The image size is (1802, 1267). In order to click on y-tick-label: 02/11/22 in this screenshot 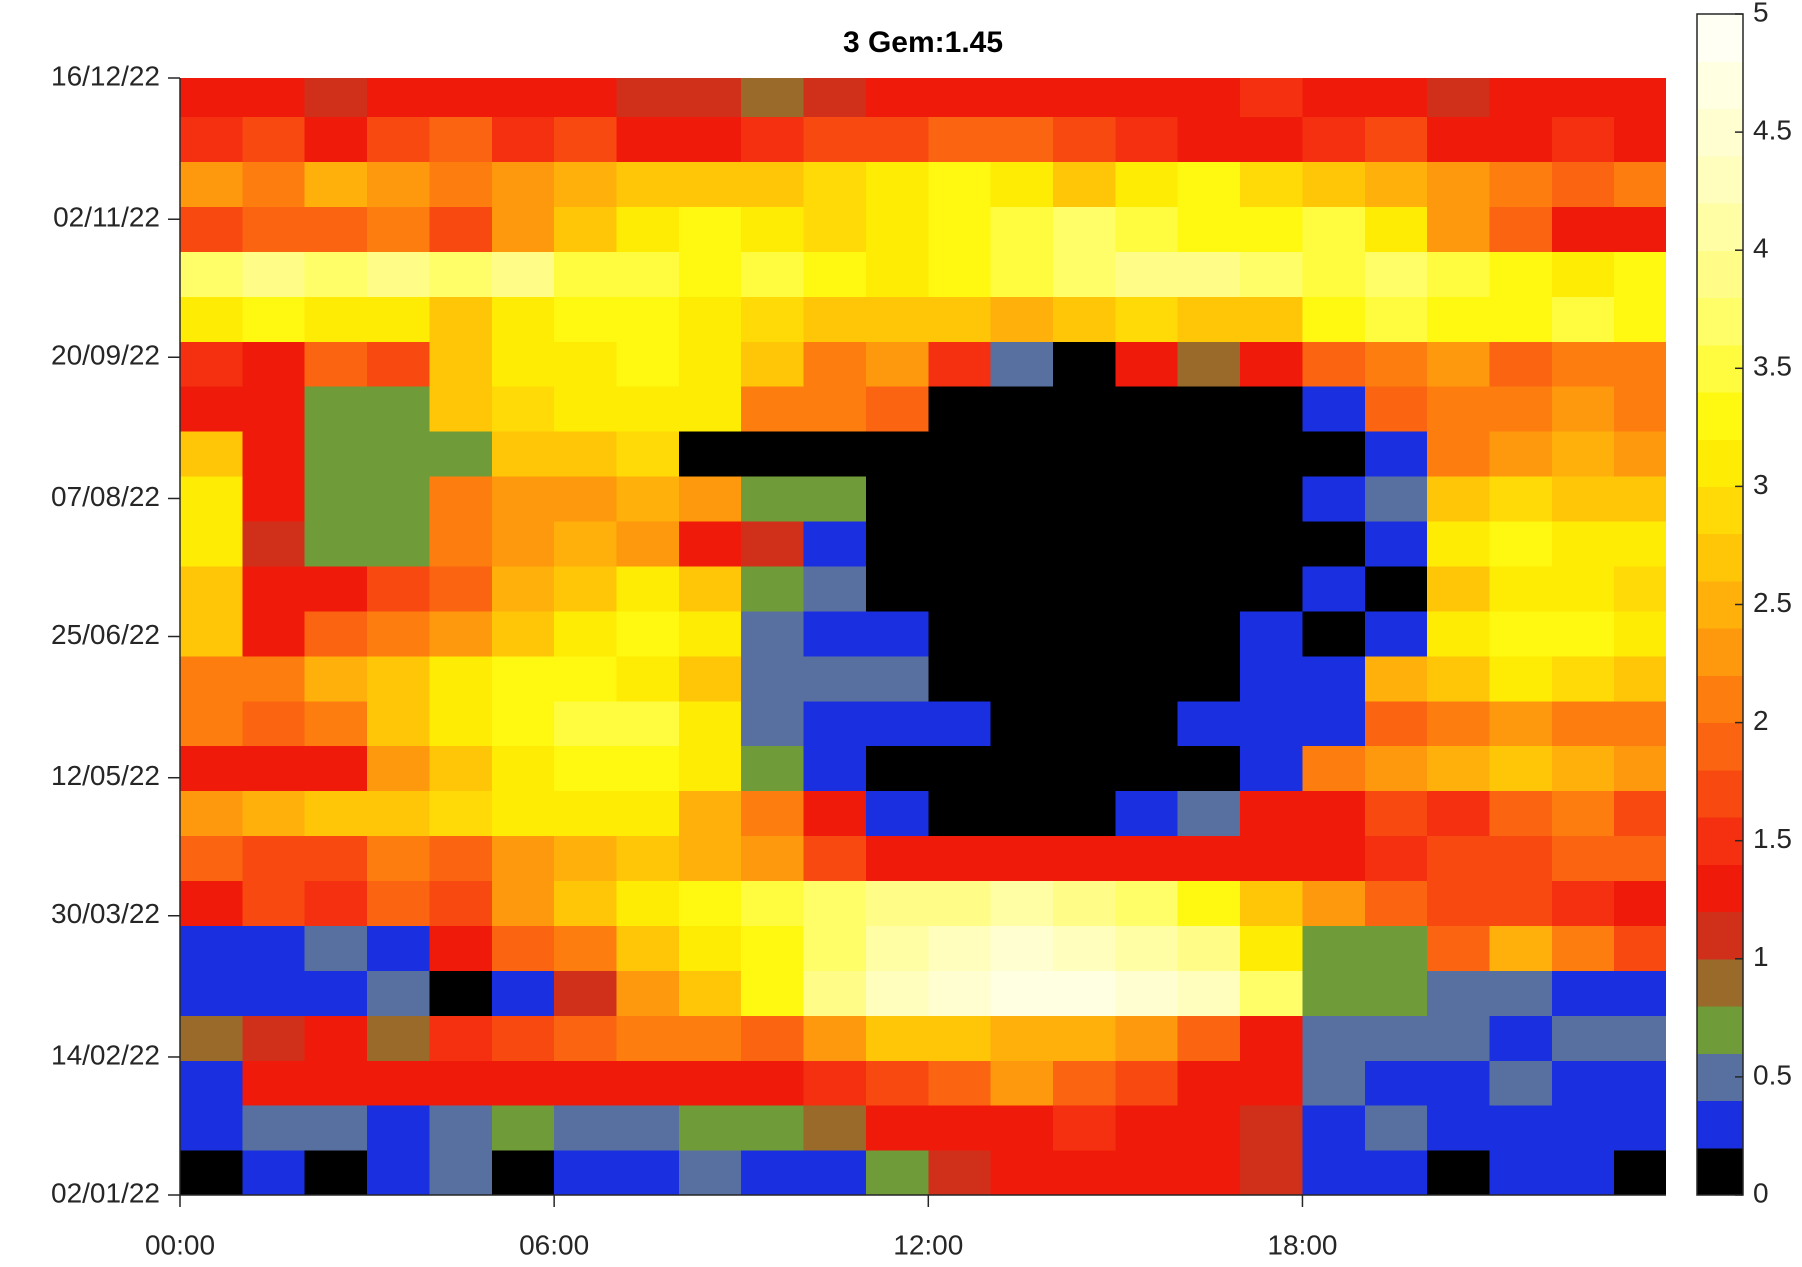, I will do `click(106, 217)`.